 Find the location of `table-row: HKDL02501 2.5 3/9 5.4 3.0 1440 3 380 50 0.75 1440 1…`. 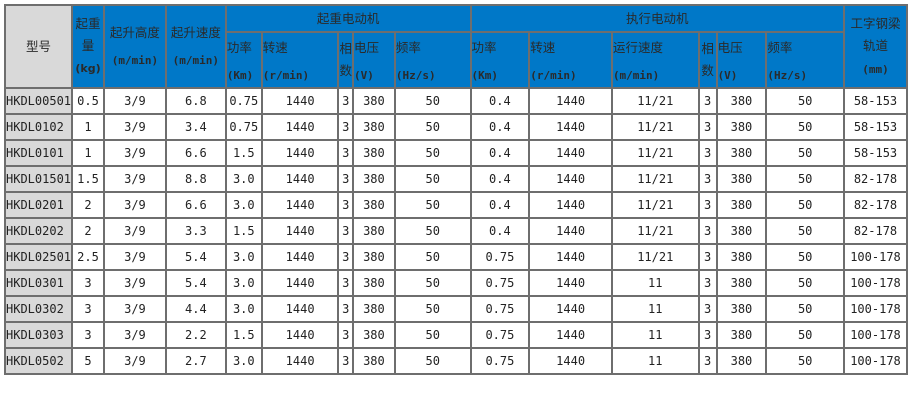

table-row: HKDL02501 2.5 3/9 5.4 3.0 1440 3 380 50 0.75 1440 1… is located at coordinates (455, 257).